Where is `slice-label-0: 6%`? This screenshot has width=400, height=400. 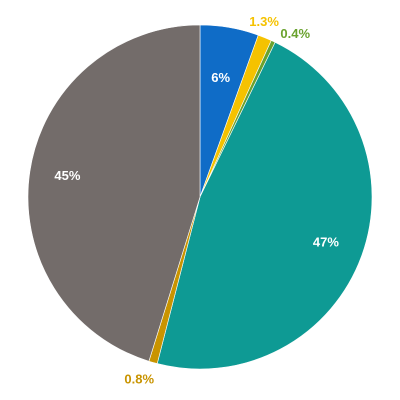 slice-label-0: 6% is located at coordinates (220, 77).